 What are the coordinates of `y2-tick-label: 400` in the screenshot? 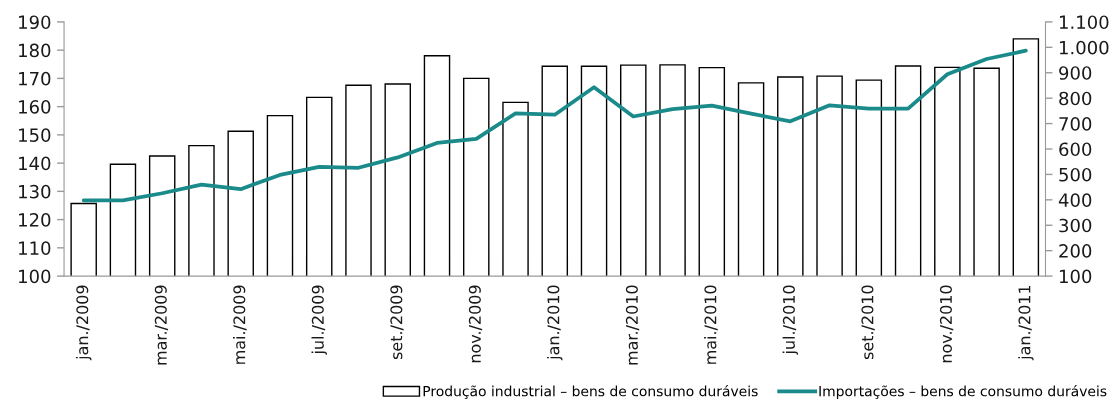 It's located at (1075, 200).